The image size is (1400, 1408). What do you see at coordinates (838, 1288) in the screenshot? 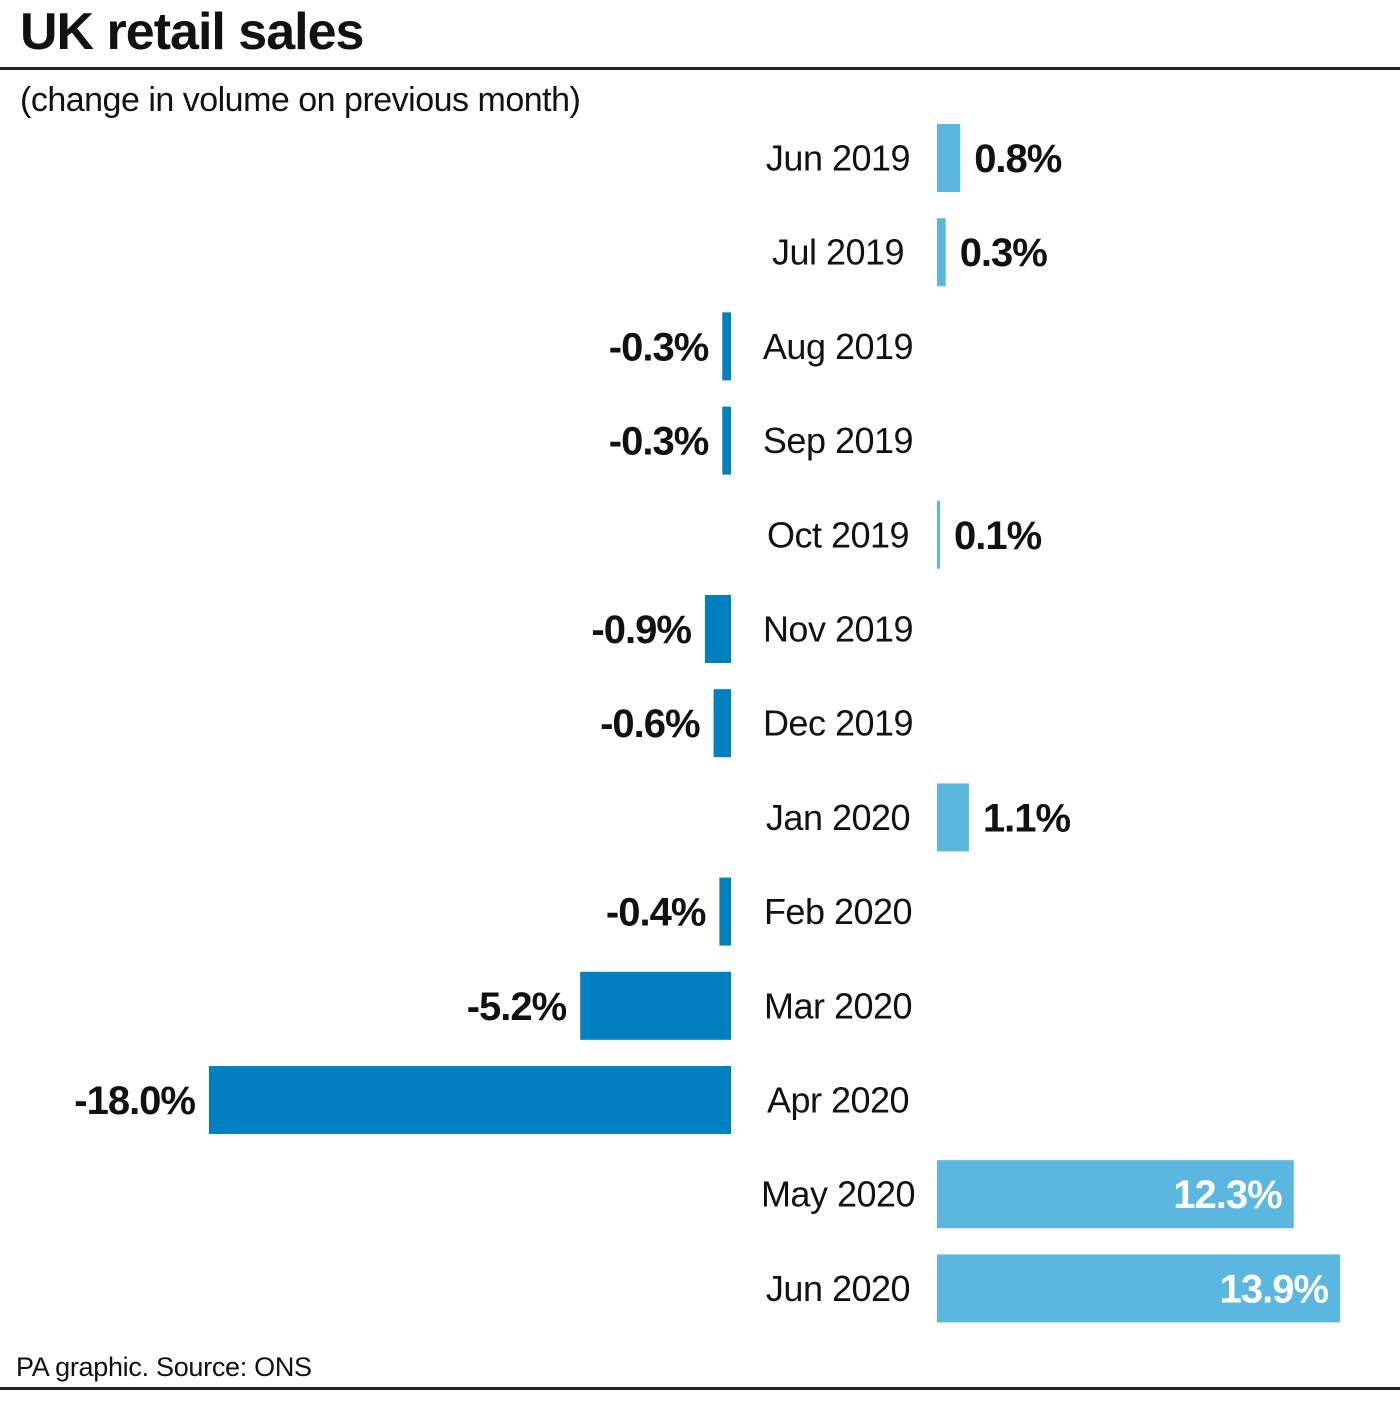
I see `category-label: Jun 2020` at bounding box center [838, 1288].